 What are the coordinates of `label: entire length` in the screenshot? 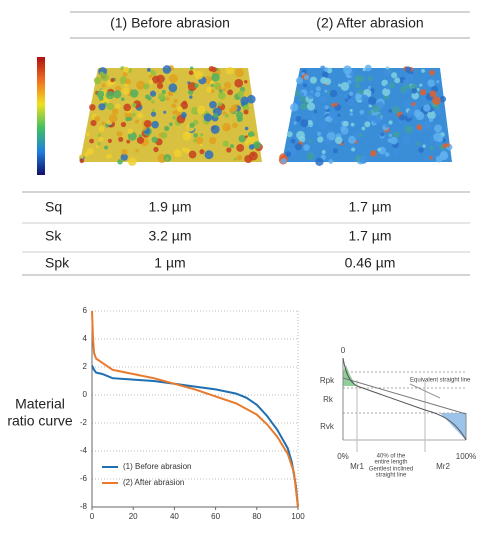 It's located at (390, 463).